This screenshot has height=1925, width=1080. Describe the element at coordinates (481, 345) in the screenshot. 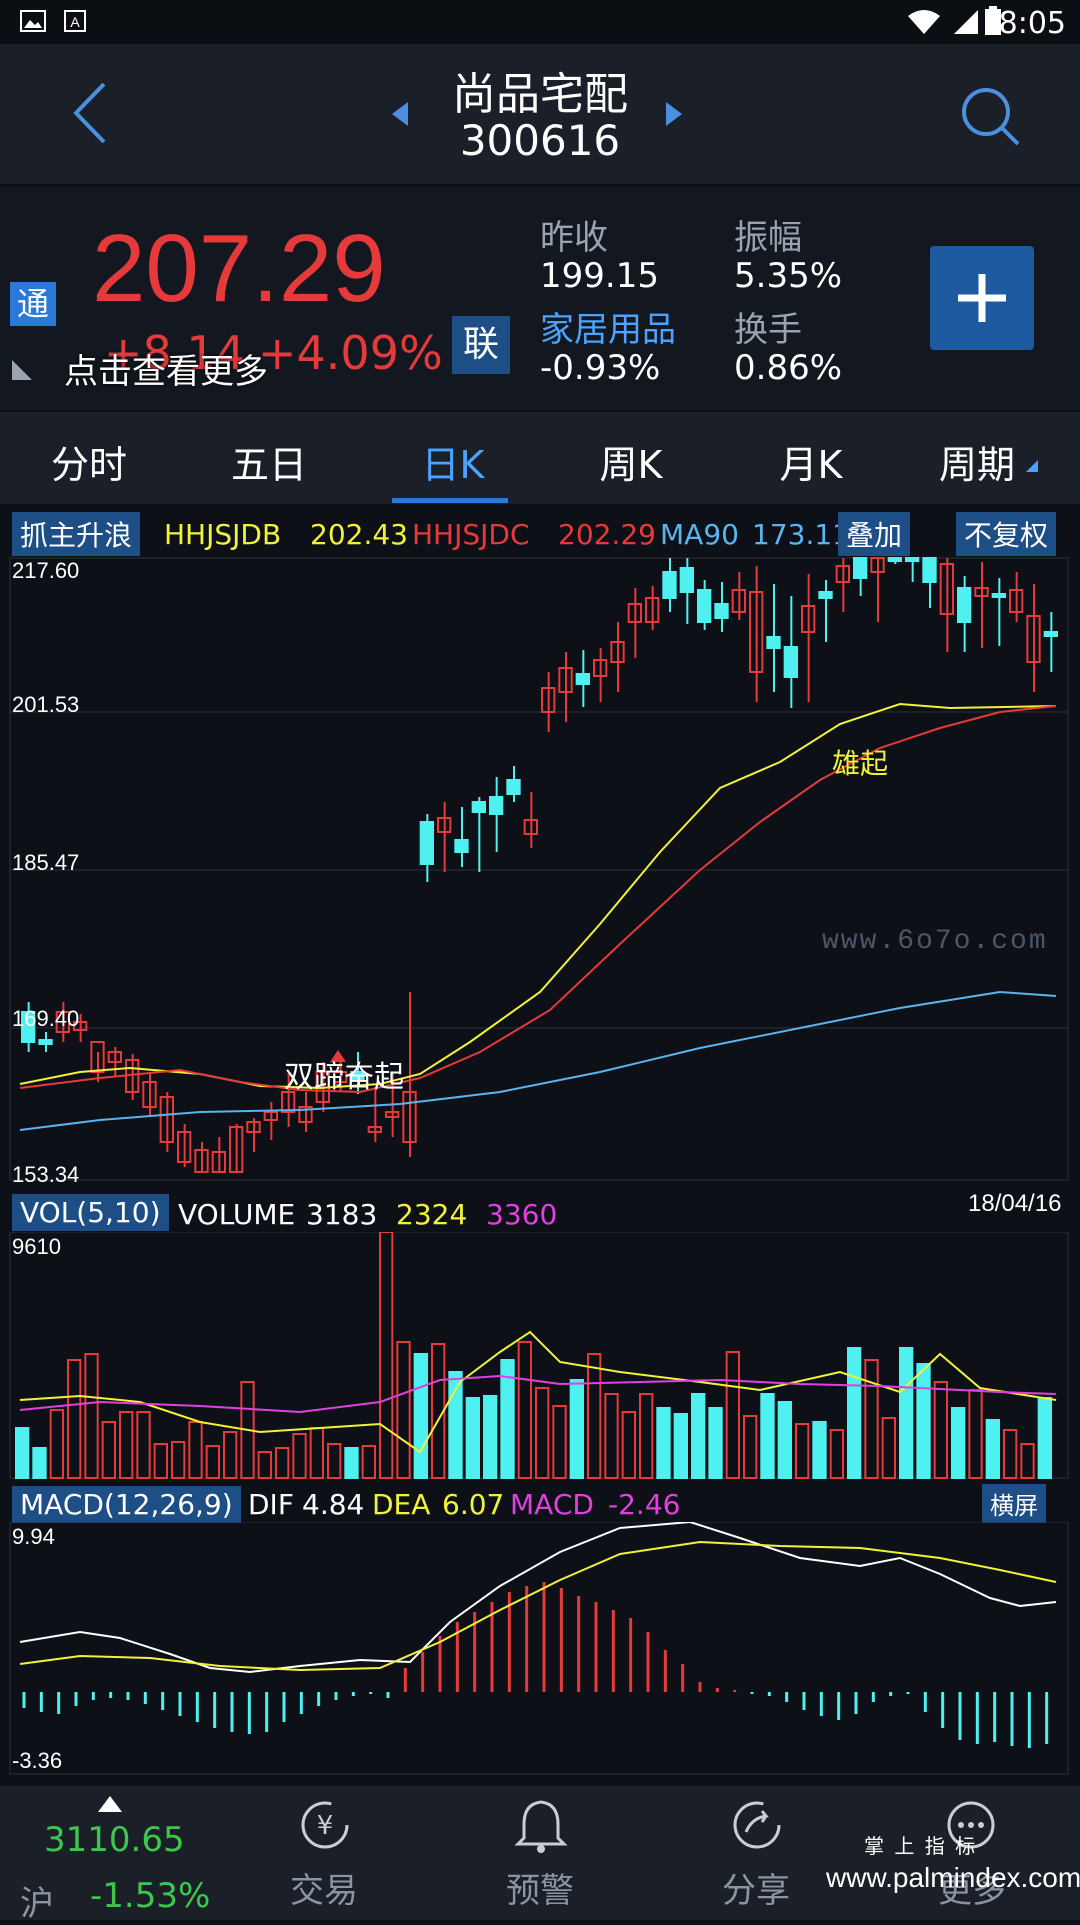

I see `lian-badge: 联` at that location.